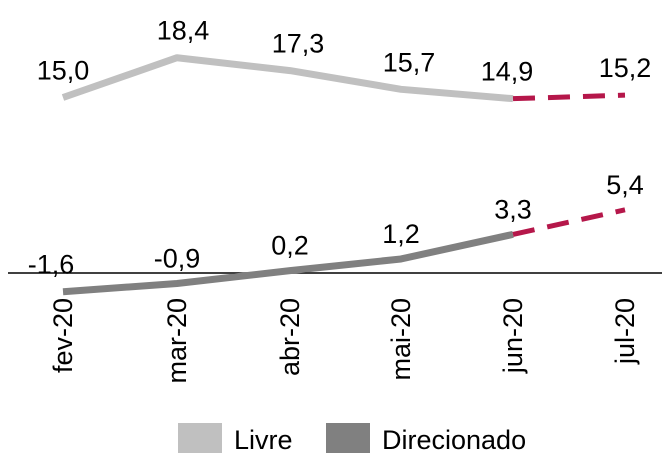 This screenshot has width=666, height=454. I want to click on data-label-direcionado: 0,2, so click(290, 246).